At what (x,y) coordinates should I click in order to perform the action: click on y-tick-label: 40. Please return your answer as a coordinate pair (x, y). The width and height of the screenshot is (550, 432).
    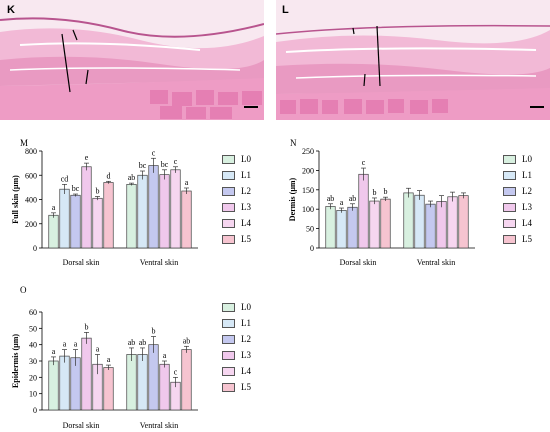
    Looking at the image, I should click on (33, 345).